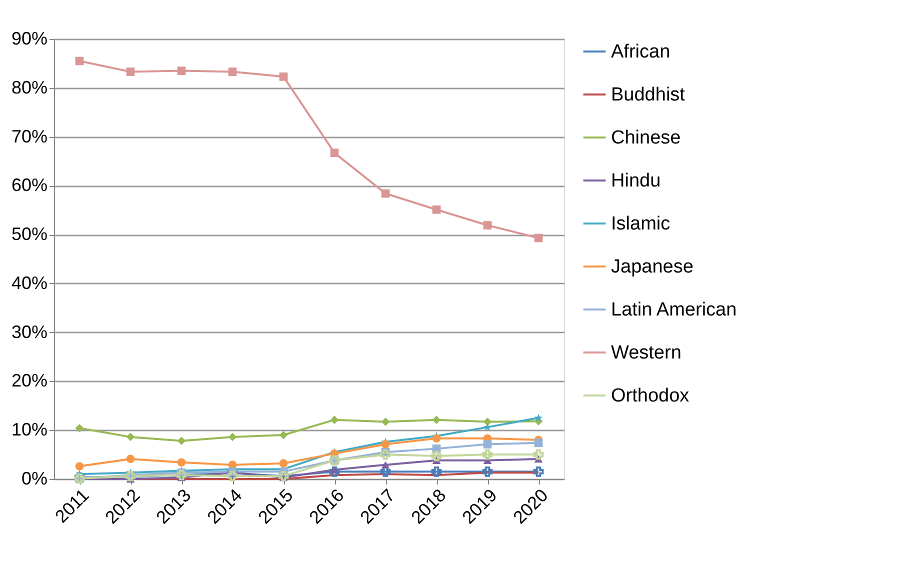 The image size is (897, 570). I want to click on y-tick-label: 90%, so click(29, 38).